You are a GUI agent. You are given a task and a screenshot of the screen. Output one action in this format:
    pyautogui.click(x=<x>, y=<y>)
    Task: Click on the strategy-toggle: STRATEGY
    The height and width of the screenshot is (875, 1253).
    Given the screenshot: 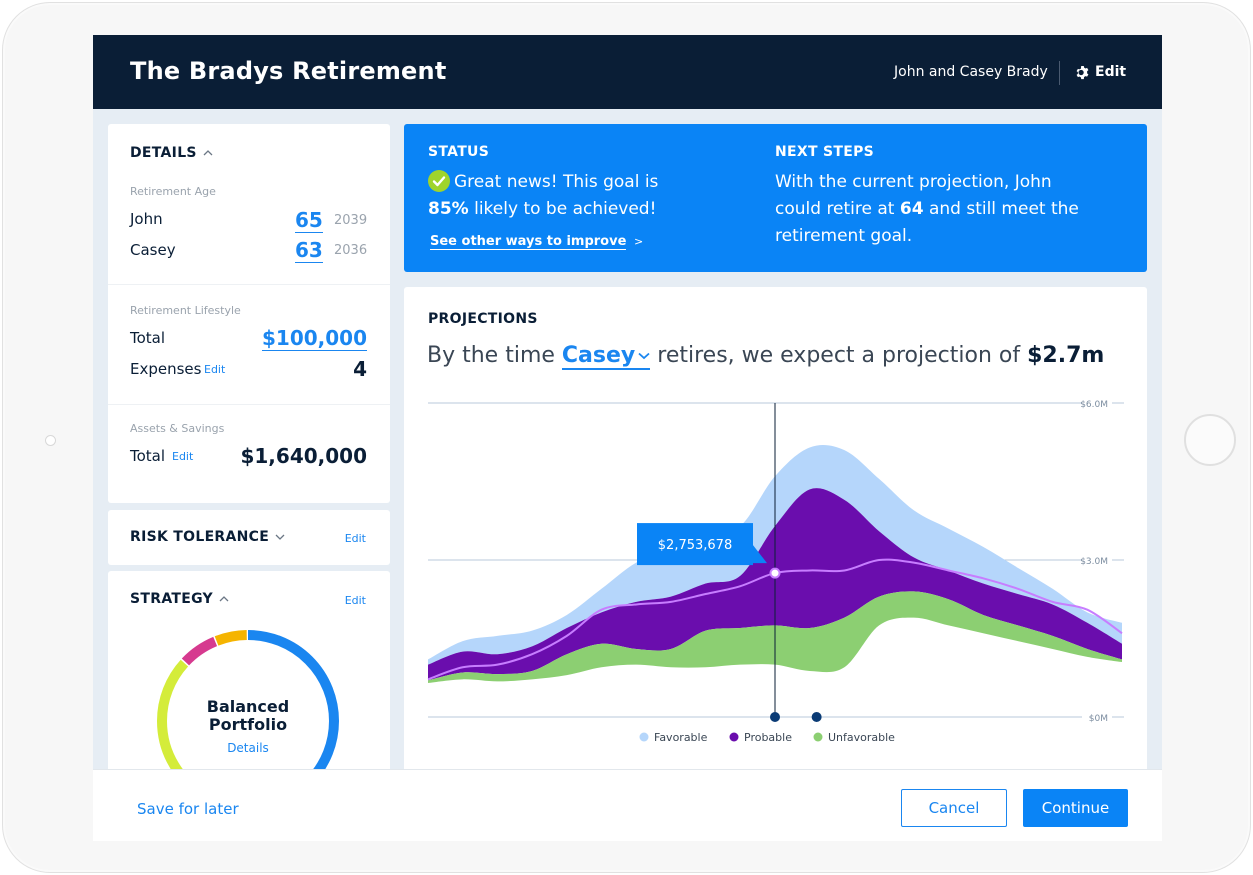 What is the action you would take?
    pyautogui.click(x=179, y=599)
    